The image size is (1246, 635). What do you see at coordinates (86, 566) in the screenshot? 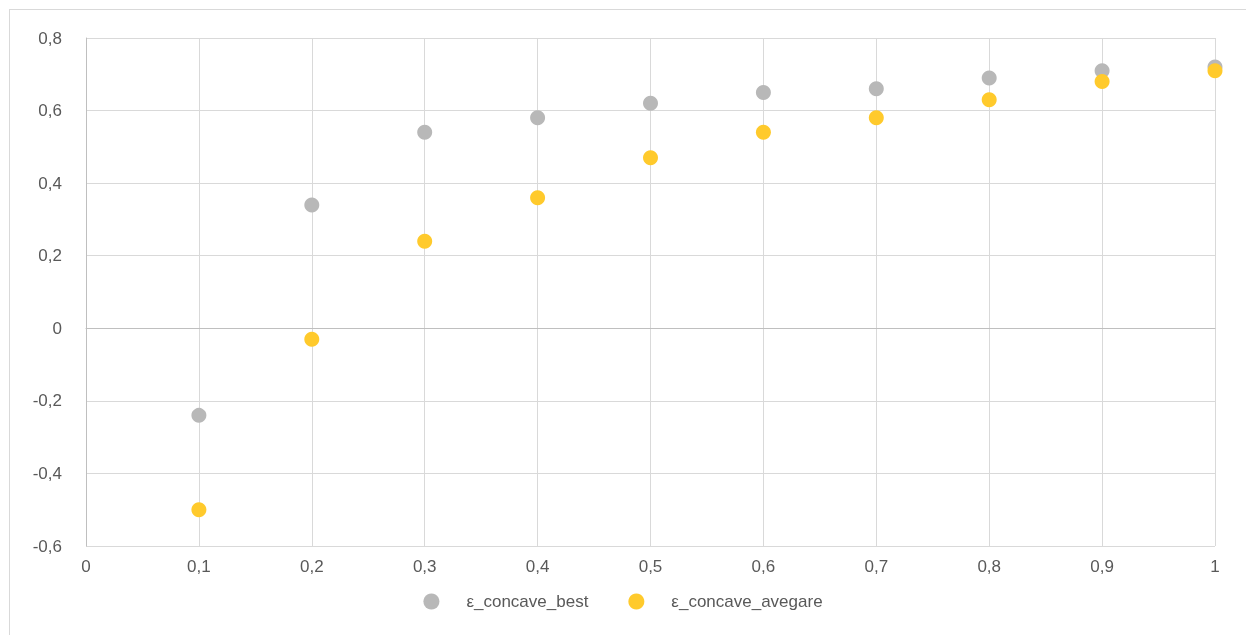
I see `x-tick-label: 0` at bounding box center [86, 566].